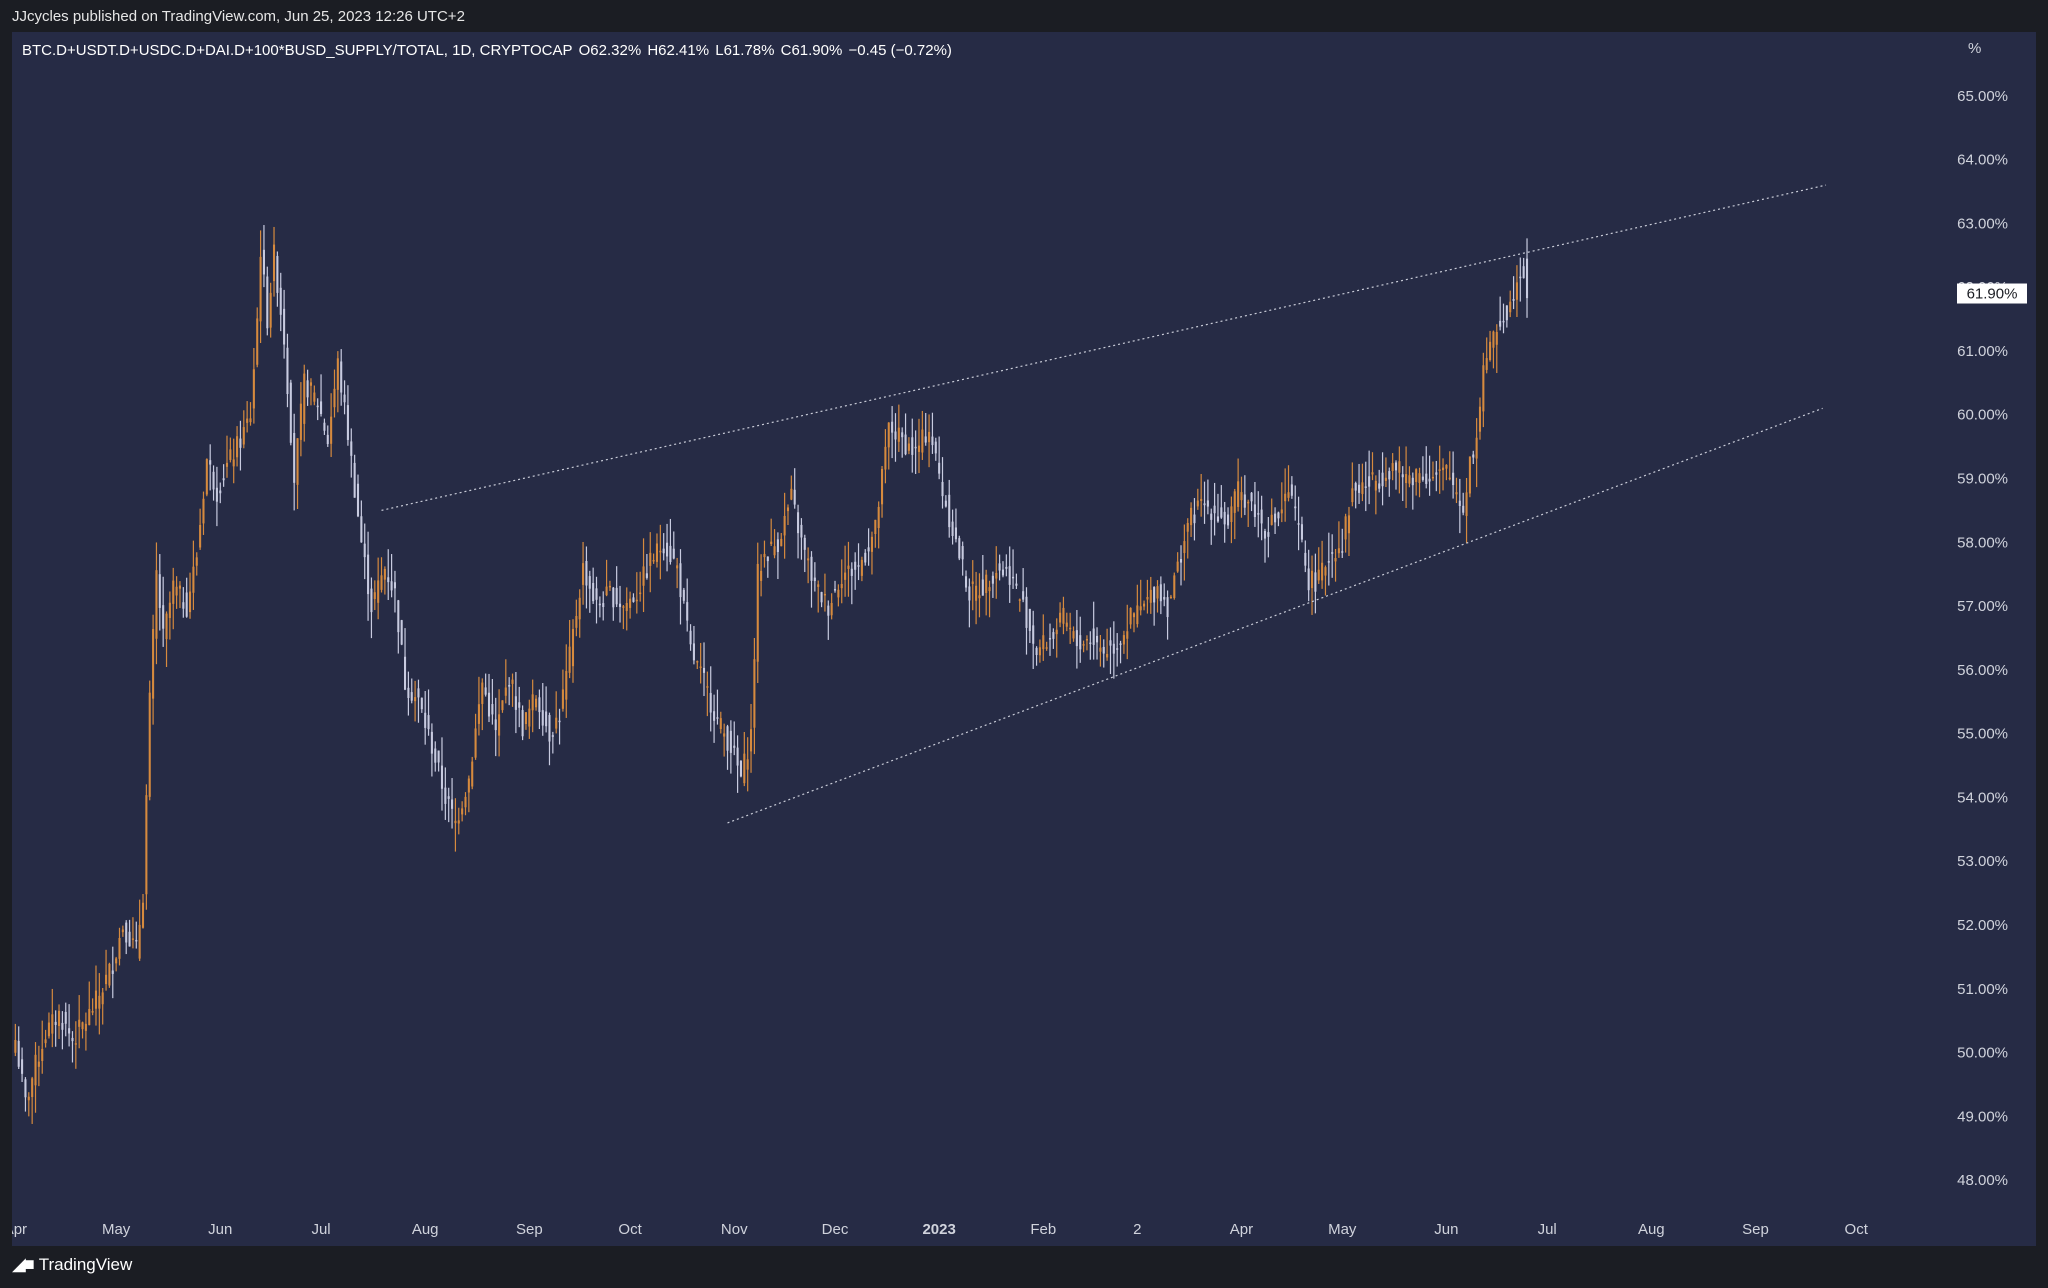  I want to click on y-tick-label: 57.00%, so click(1982, 606).